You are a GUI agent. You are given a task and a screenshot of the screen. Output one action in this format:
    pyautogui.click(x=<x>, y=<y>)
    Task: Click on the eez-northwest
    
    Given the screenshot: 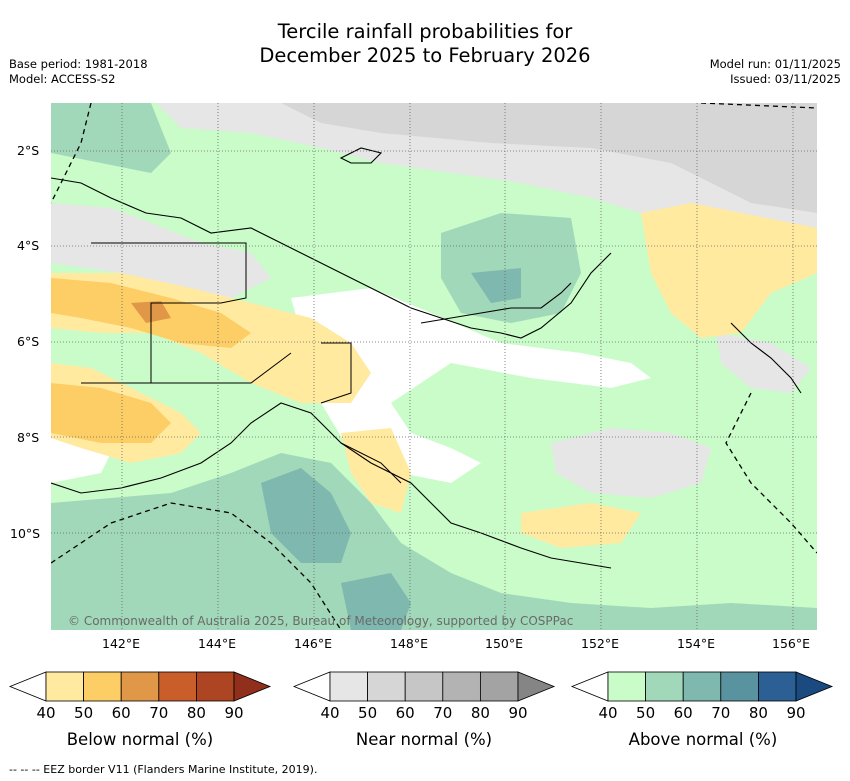 What is the action you would take?
    pyautogui.click(x=71, y=153)
    